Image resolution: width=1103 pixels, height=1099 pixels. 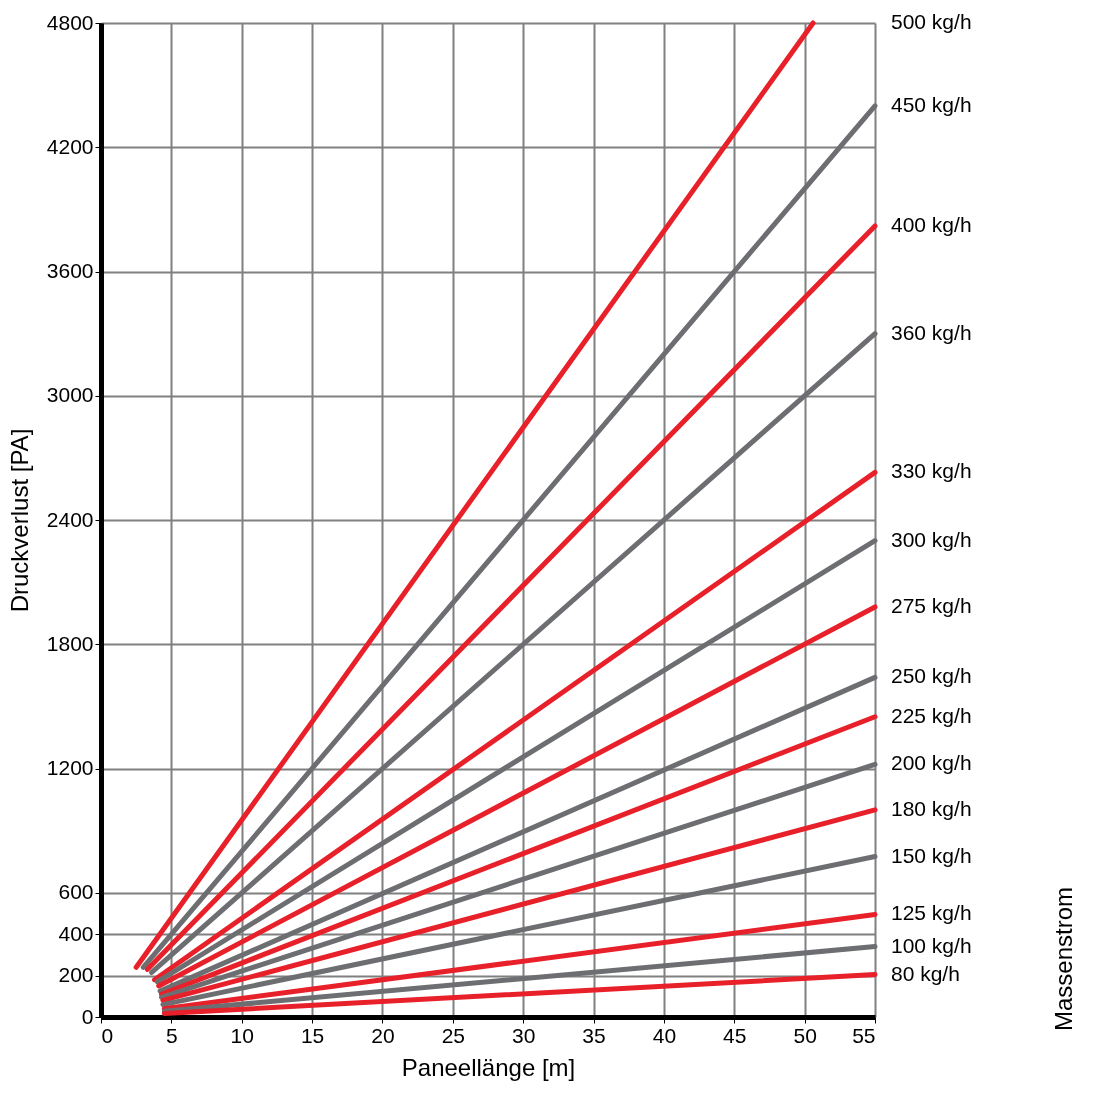 I want to click on series-label: 330 kg/h, so click(x=931, y=471).